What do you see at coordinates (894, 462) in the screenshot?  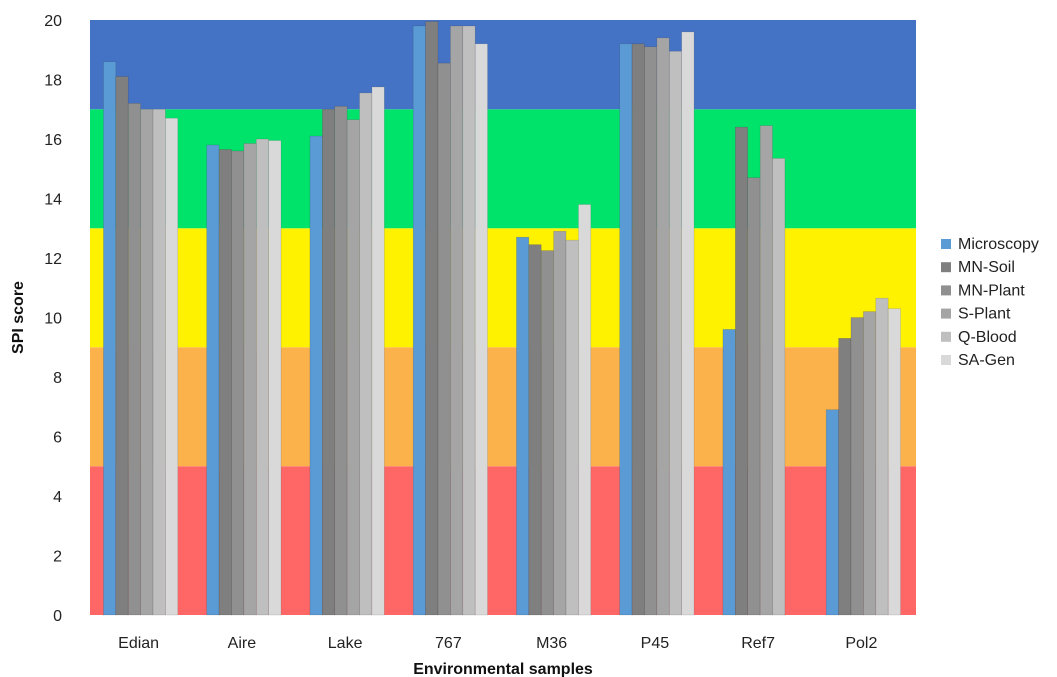 I see `bar-Pol2-SA-Gen` at bounding box center [894, 462].